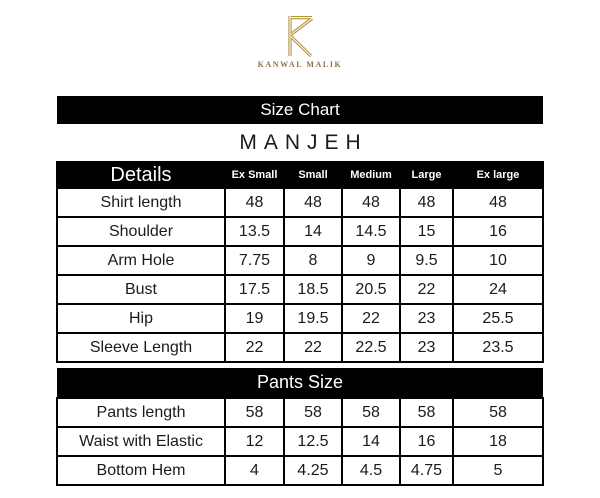  Describe the element at coordinates (141, 318) in the screenshot. I see `row-label: Hip` at that location.